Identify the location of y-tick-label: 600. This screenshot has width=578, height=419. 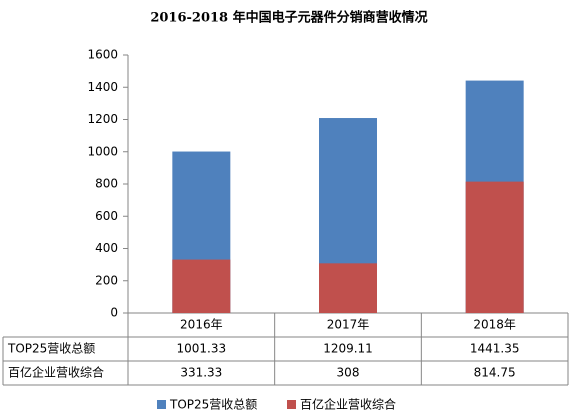
(106, 216).